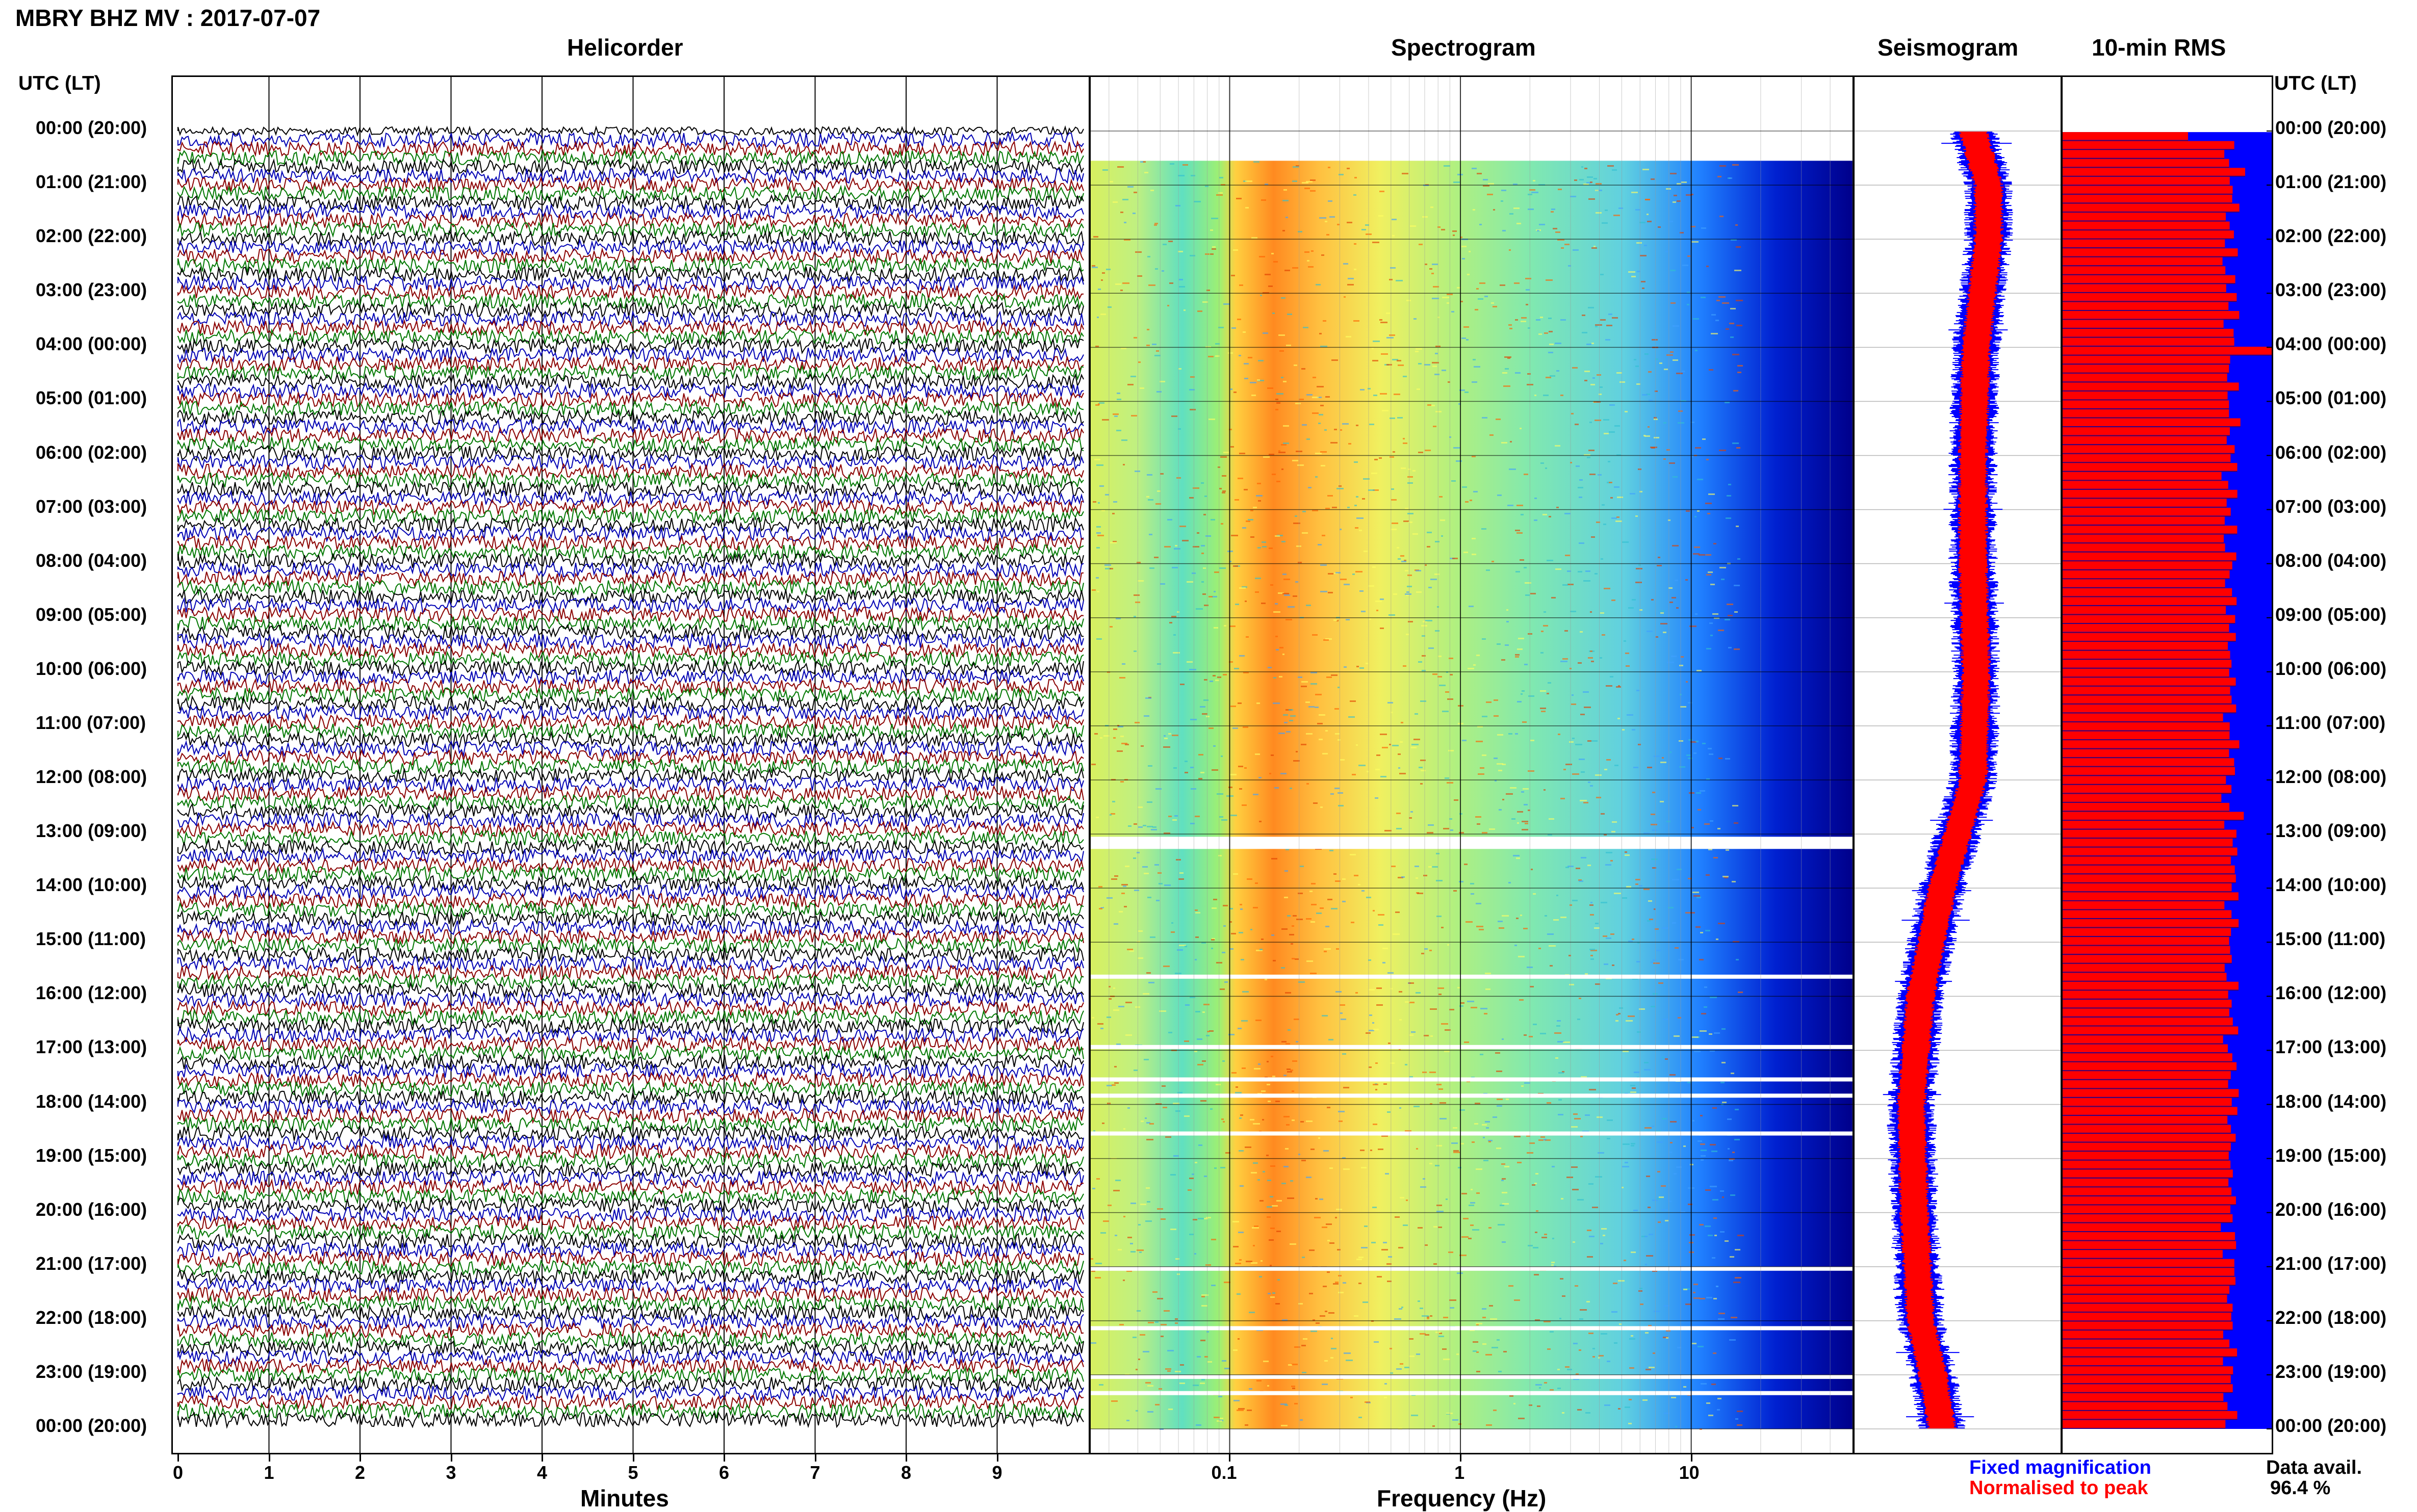  What do you see at coordinates (1230, 1458) in the screenshot?
I see `spectrogram-x-tick-mark` at bounding box center [1230, 1458].